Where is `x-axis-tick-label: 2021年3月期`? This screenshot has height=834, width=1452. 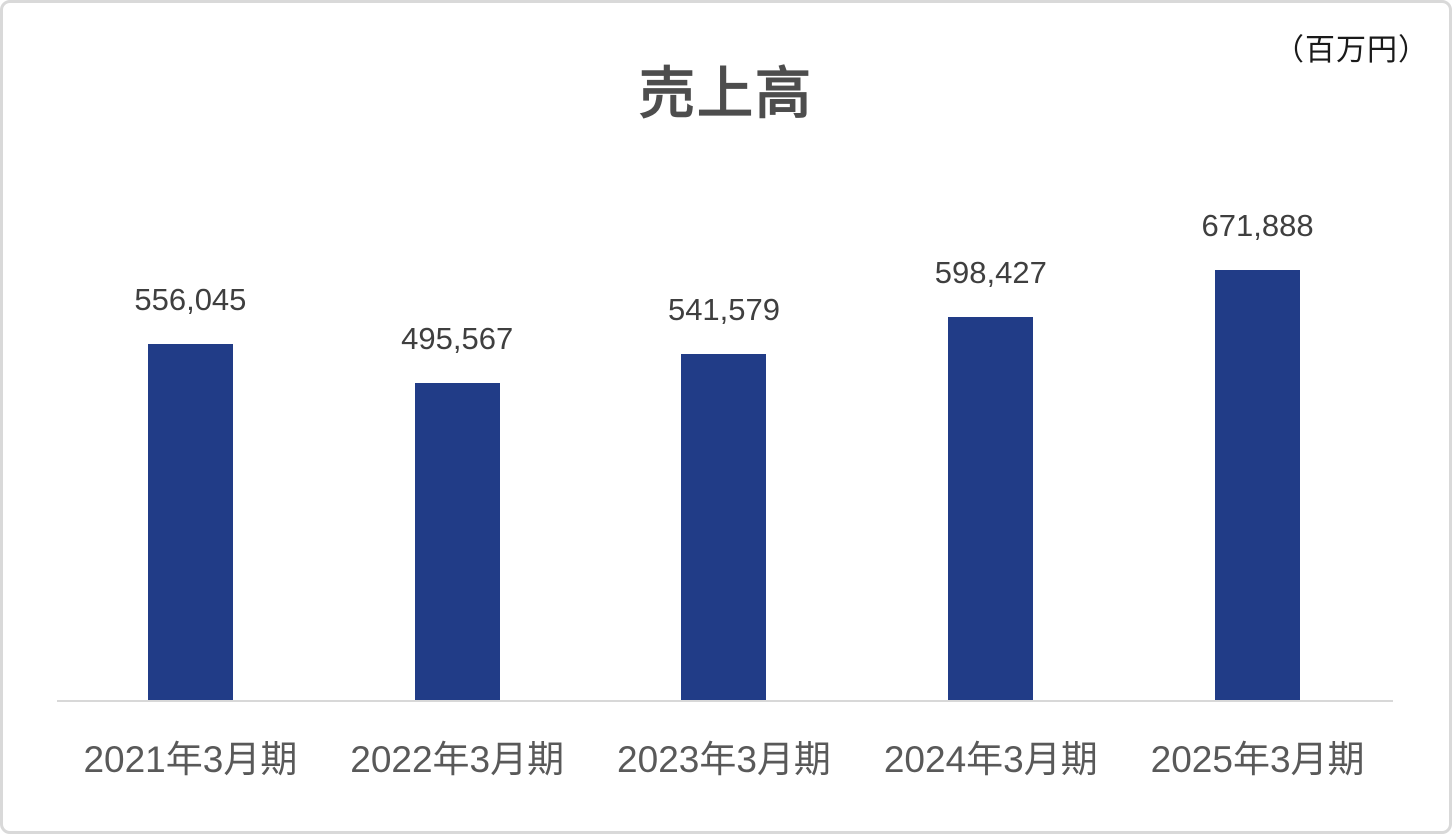 x-axis-tick-label: 2021年3月期 is located at coordinates (190, 759).